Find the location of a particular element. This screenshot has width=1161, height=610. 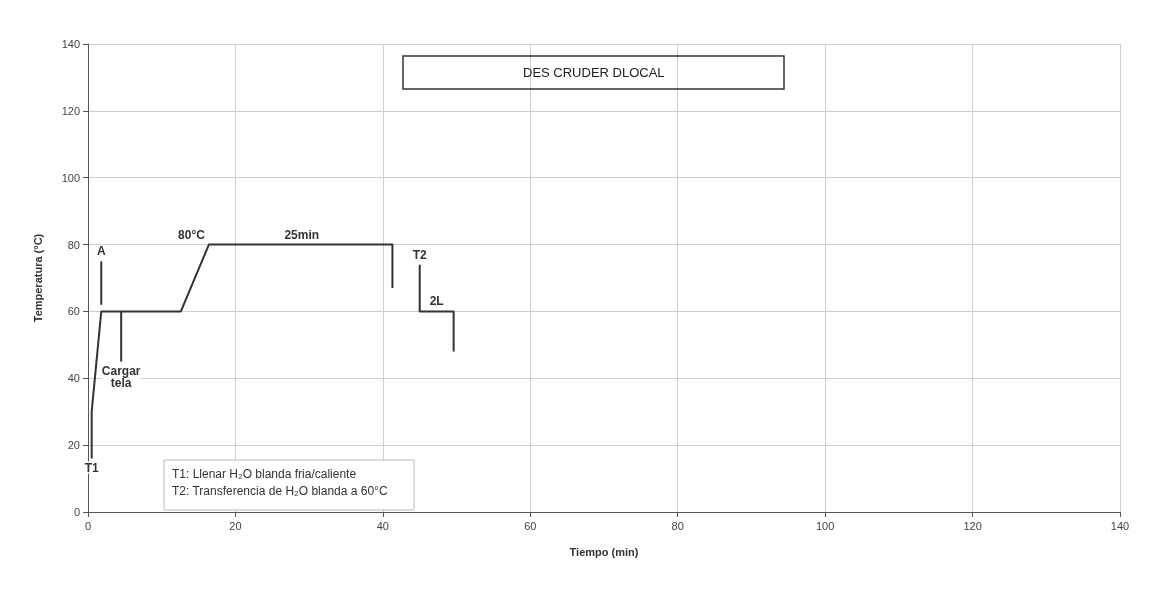

annotation: 2L is located at coordinates (436, 301).